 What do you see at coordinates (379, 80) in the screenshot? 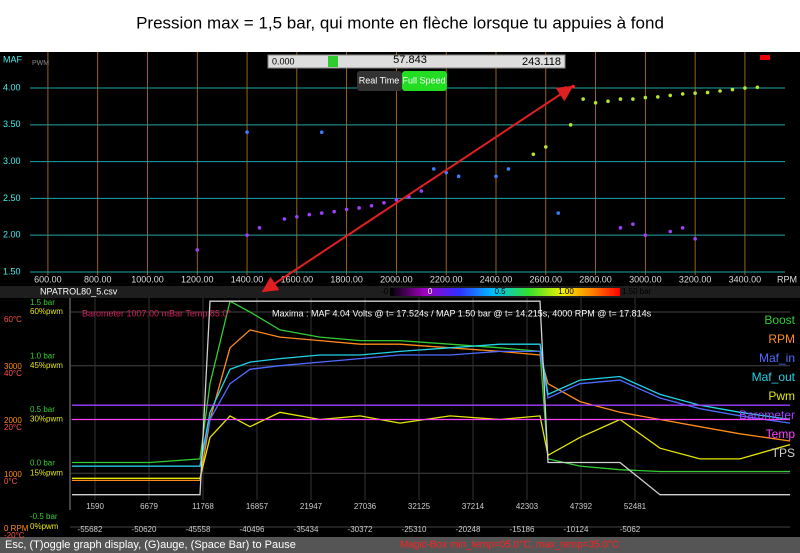
I see `real-time-label: Real Time` at bounding box center [379, 80].